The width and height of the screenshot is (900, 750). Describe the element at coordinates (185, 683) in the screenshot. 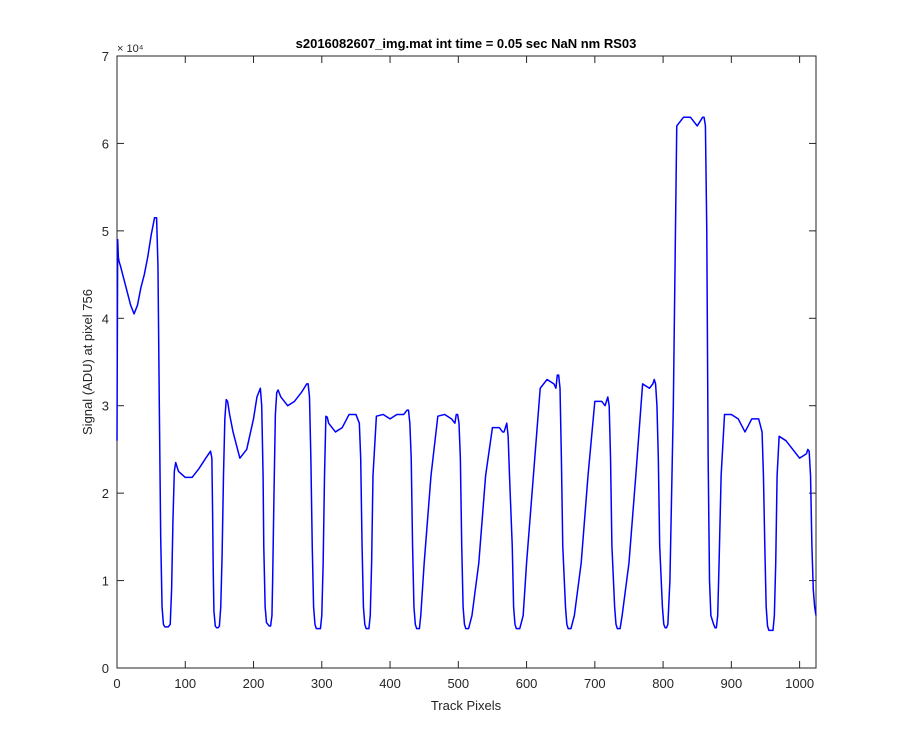

I see `x-tick-label: 100` at that location.